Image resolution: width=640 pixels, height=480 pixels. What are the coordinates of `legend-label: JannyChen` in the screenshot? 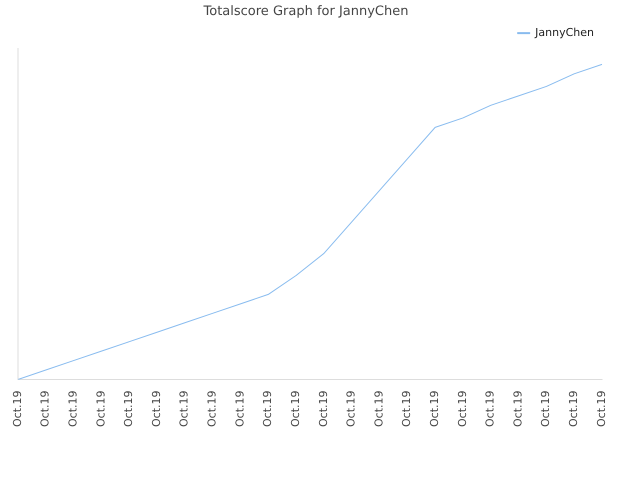 It's located at (564, 32).